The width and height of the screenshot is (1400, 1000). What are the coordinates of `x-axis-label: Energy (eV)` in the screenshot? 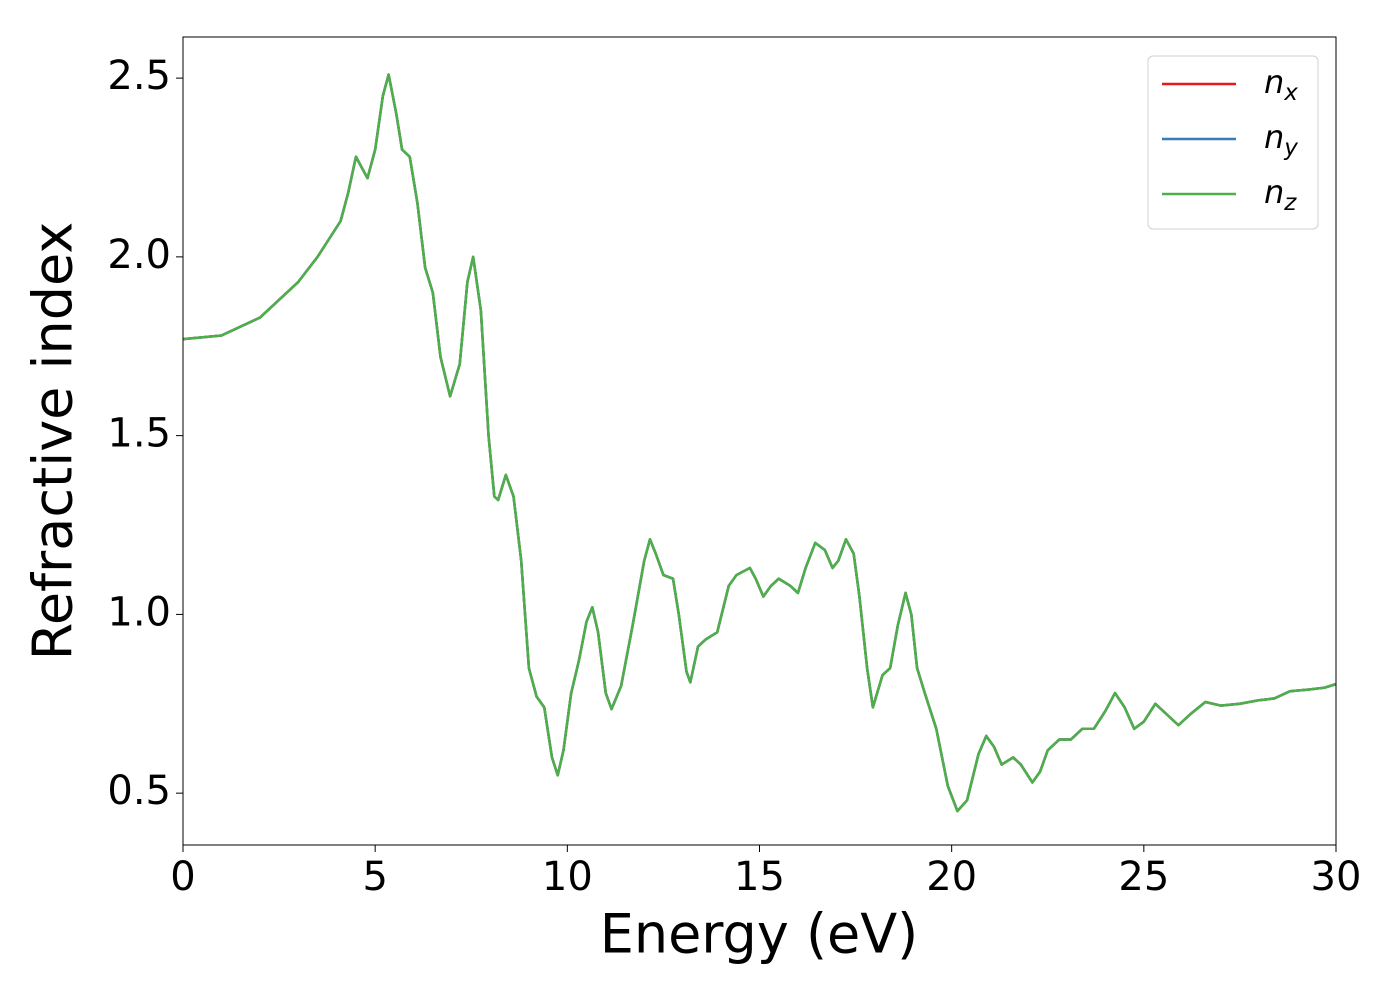 It's located at (759, 934).